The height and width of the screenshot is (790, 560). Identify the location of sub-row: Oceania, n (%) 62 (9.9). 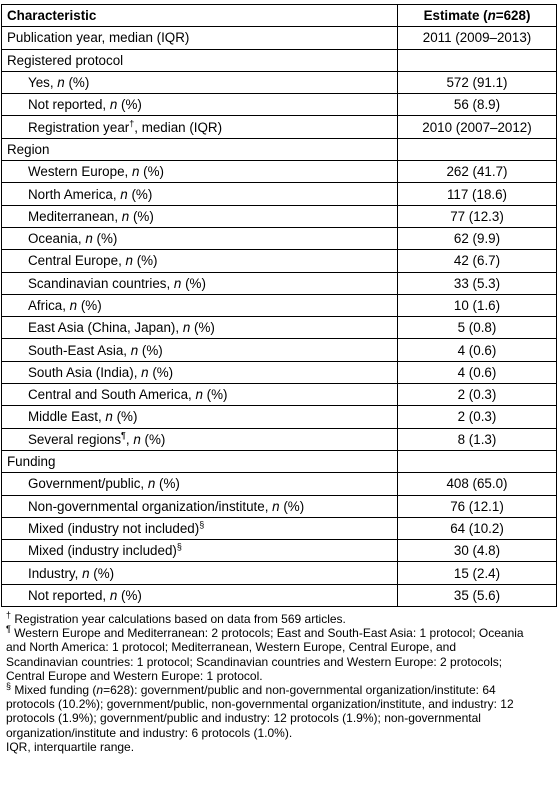
(279, 238).